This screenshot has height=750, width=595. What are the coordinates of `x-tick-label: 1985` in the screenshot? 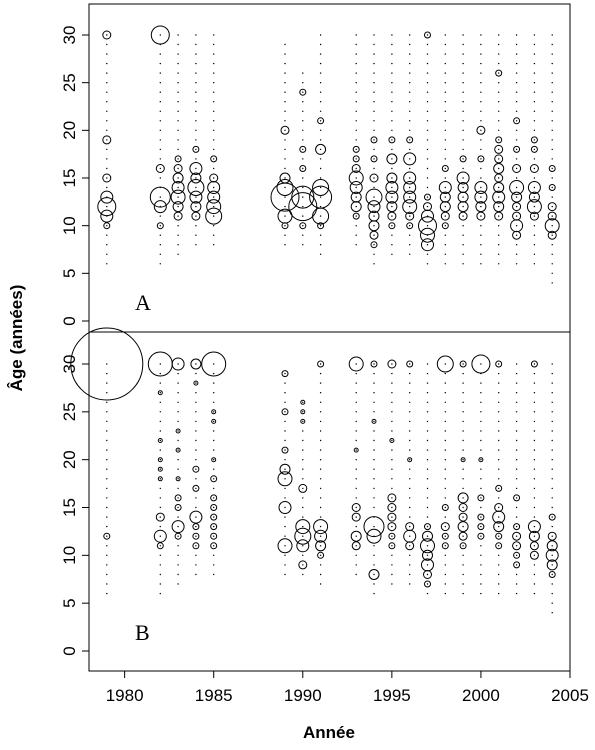 It's located at (214, 695).